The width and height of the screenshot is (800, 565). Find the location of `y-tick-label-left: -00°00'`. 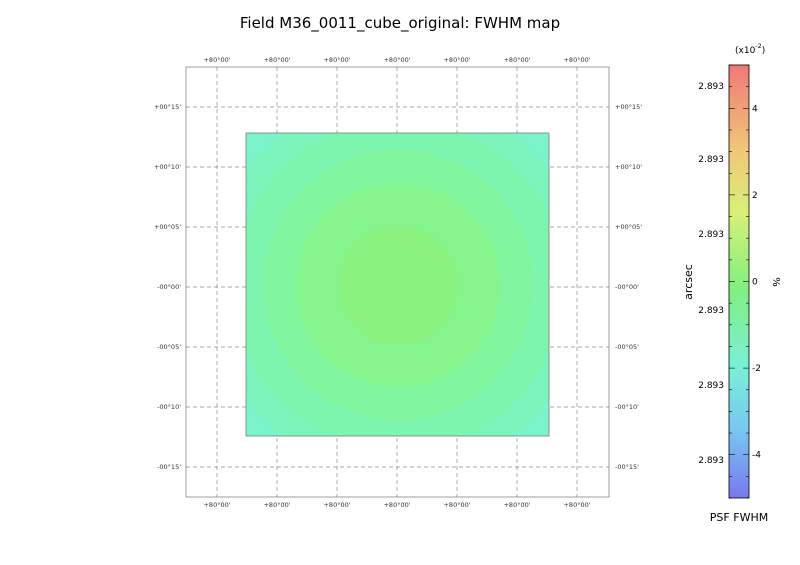

y-tick-label-left: -00°00' is located at coordinates (169, 287).